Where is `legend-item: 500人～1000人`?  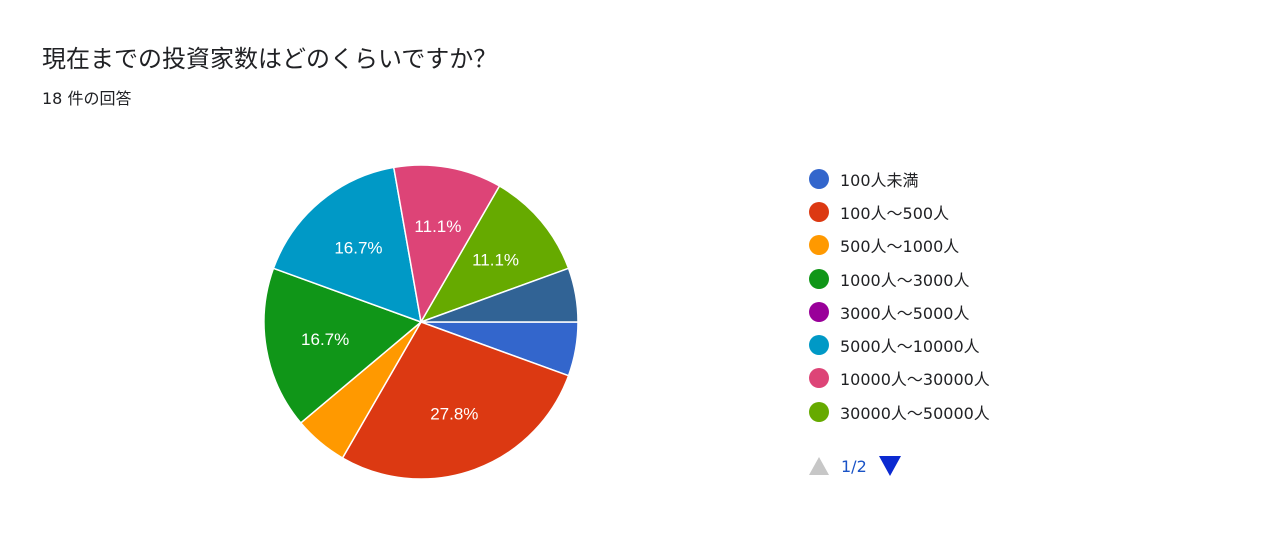
legend-item: 500人～1000人 is located at coordinates (899, 245).